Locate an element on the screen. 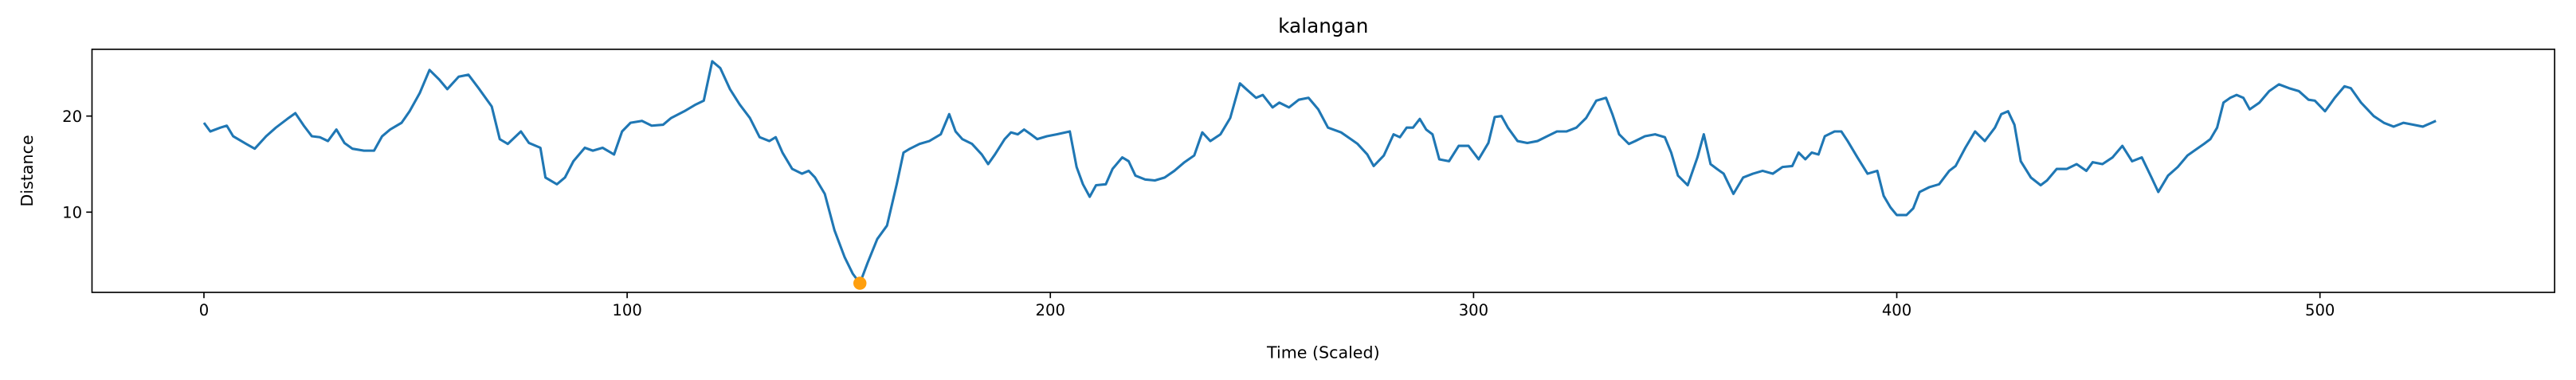 The image size is (2576, 380). x-tick-label: 0 is located at coordinates (204, 310).